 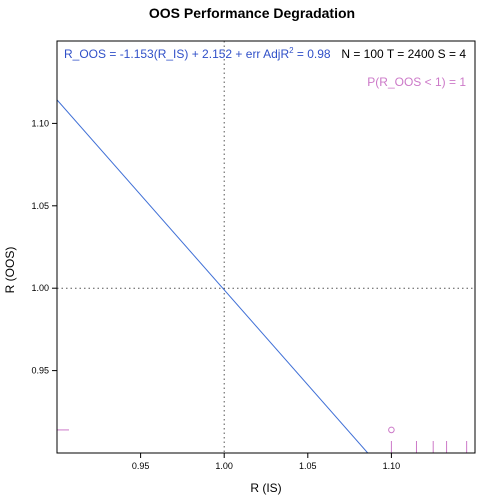 I want to click on equation-value: = 0.98, so click(x=312, y=54).